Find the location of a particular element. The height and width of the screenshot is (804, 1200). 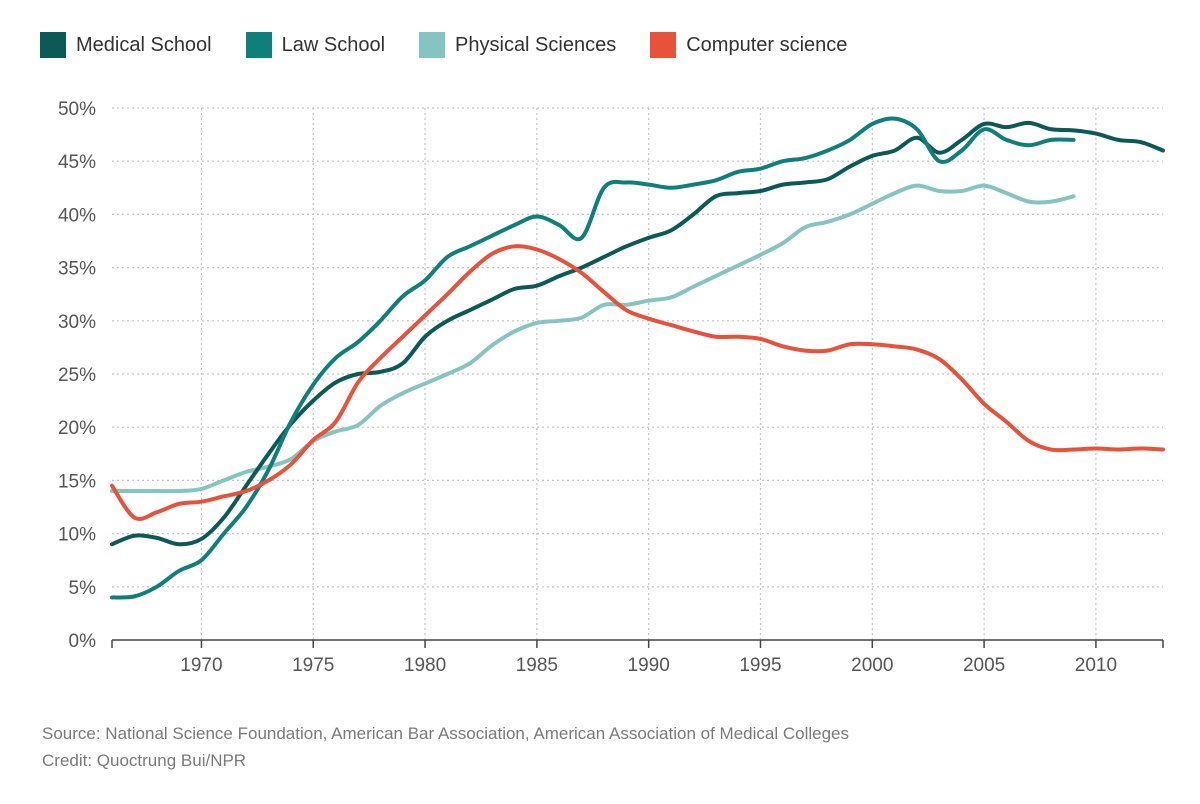

x-tick-label: 2010 is located at coordinates (1096, 665).